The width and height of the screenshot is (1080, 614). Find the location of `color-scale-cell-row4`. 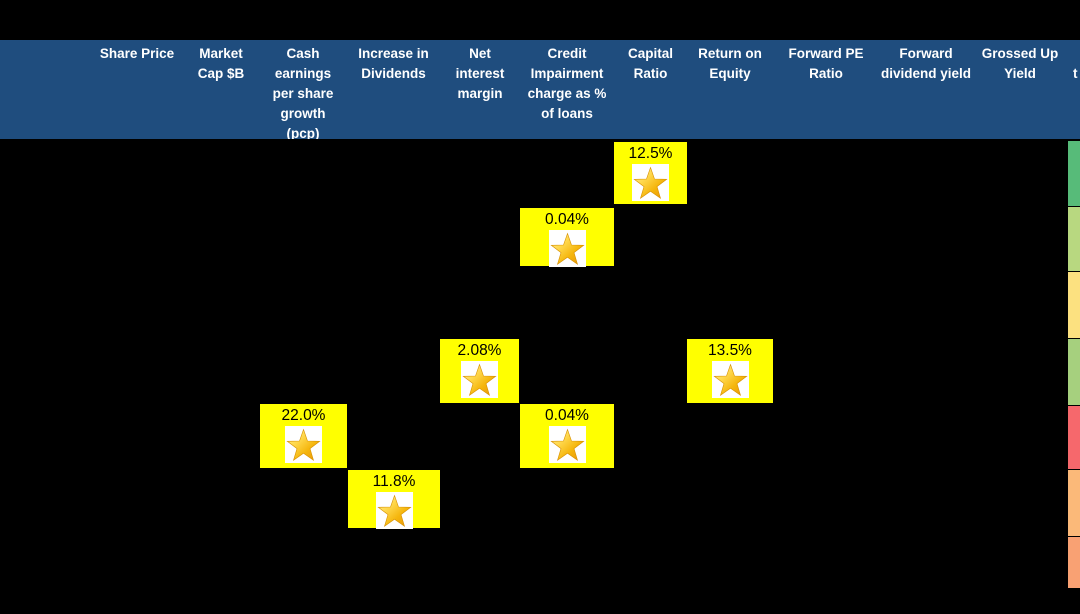

color-scale-cell-row4 is located at coordinates (1074, 372).